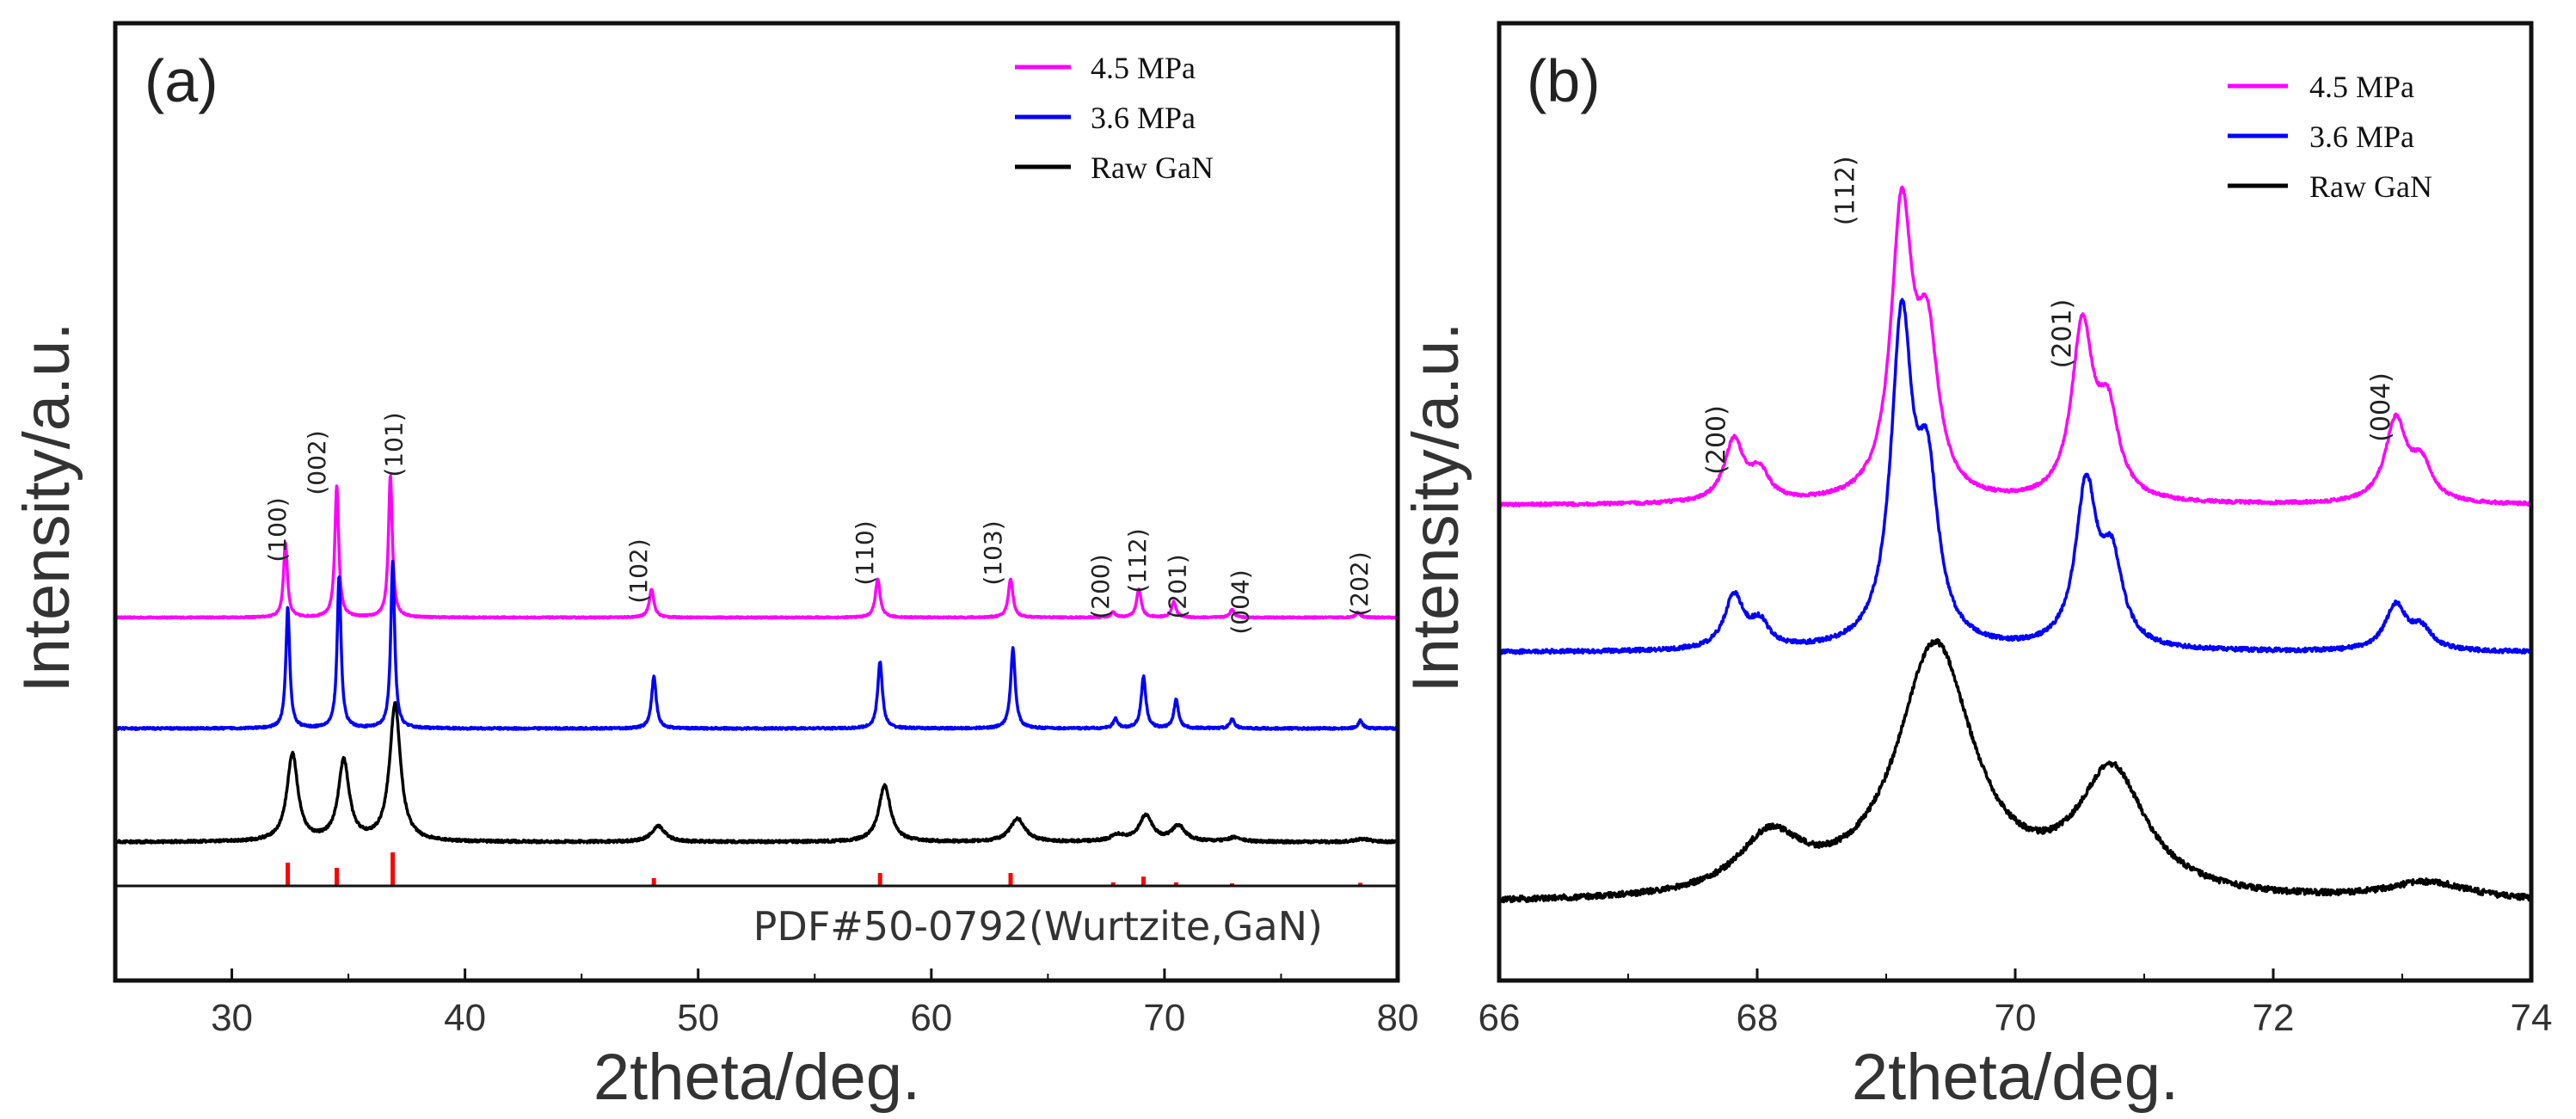 The height and width of the screenshot is (1119, 2576). What do you see at coordinates (2361, 87) in the screenshot?
I see `panel-b-legend-label-0: 4.5 MPa` at bounding box center [2361, 87].